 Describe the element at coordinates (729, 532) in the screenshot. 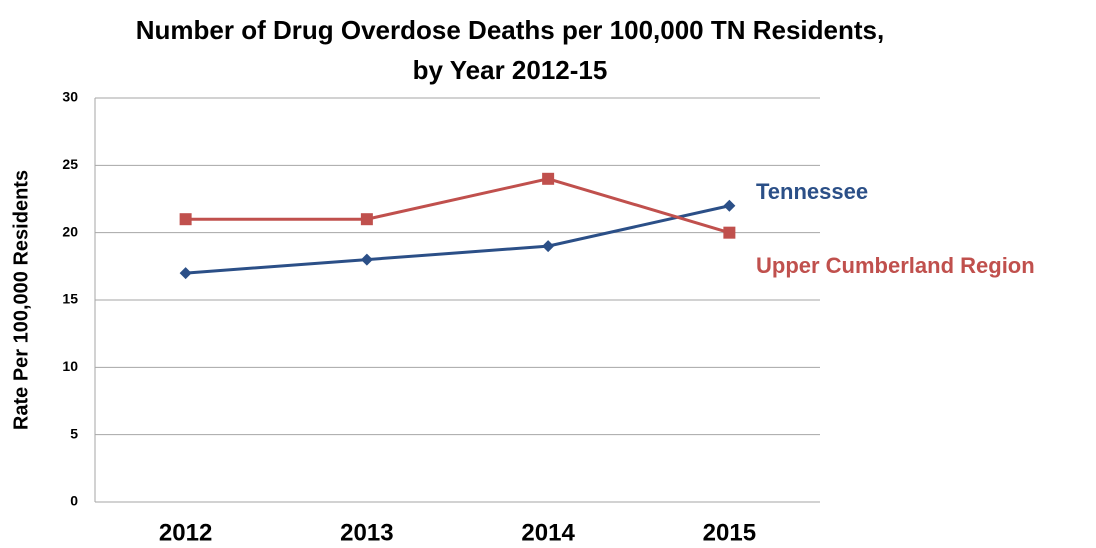

I see `x-tick-label: 2015` at that location.